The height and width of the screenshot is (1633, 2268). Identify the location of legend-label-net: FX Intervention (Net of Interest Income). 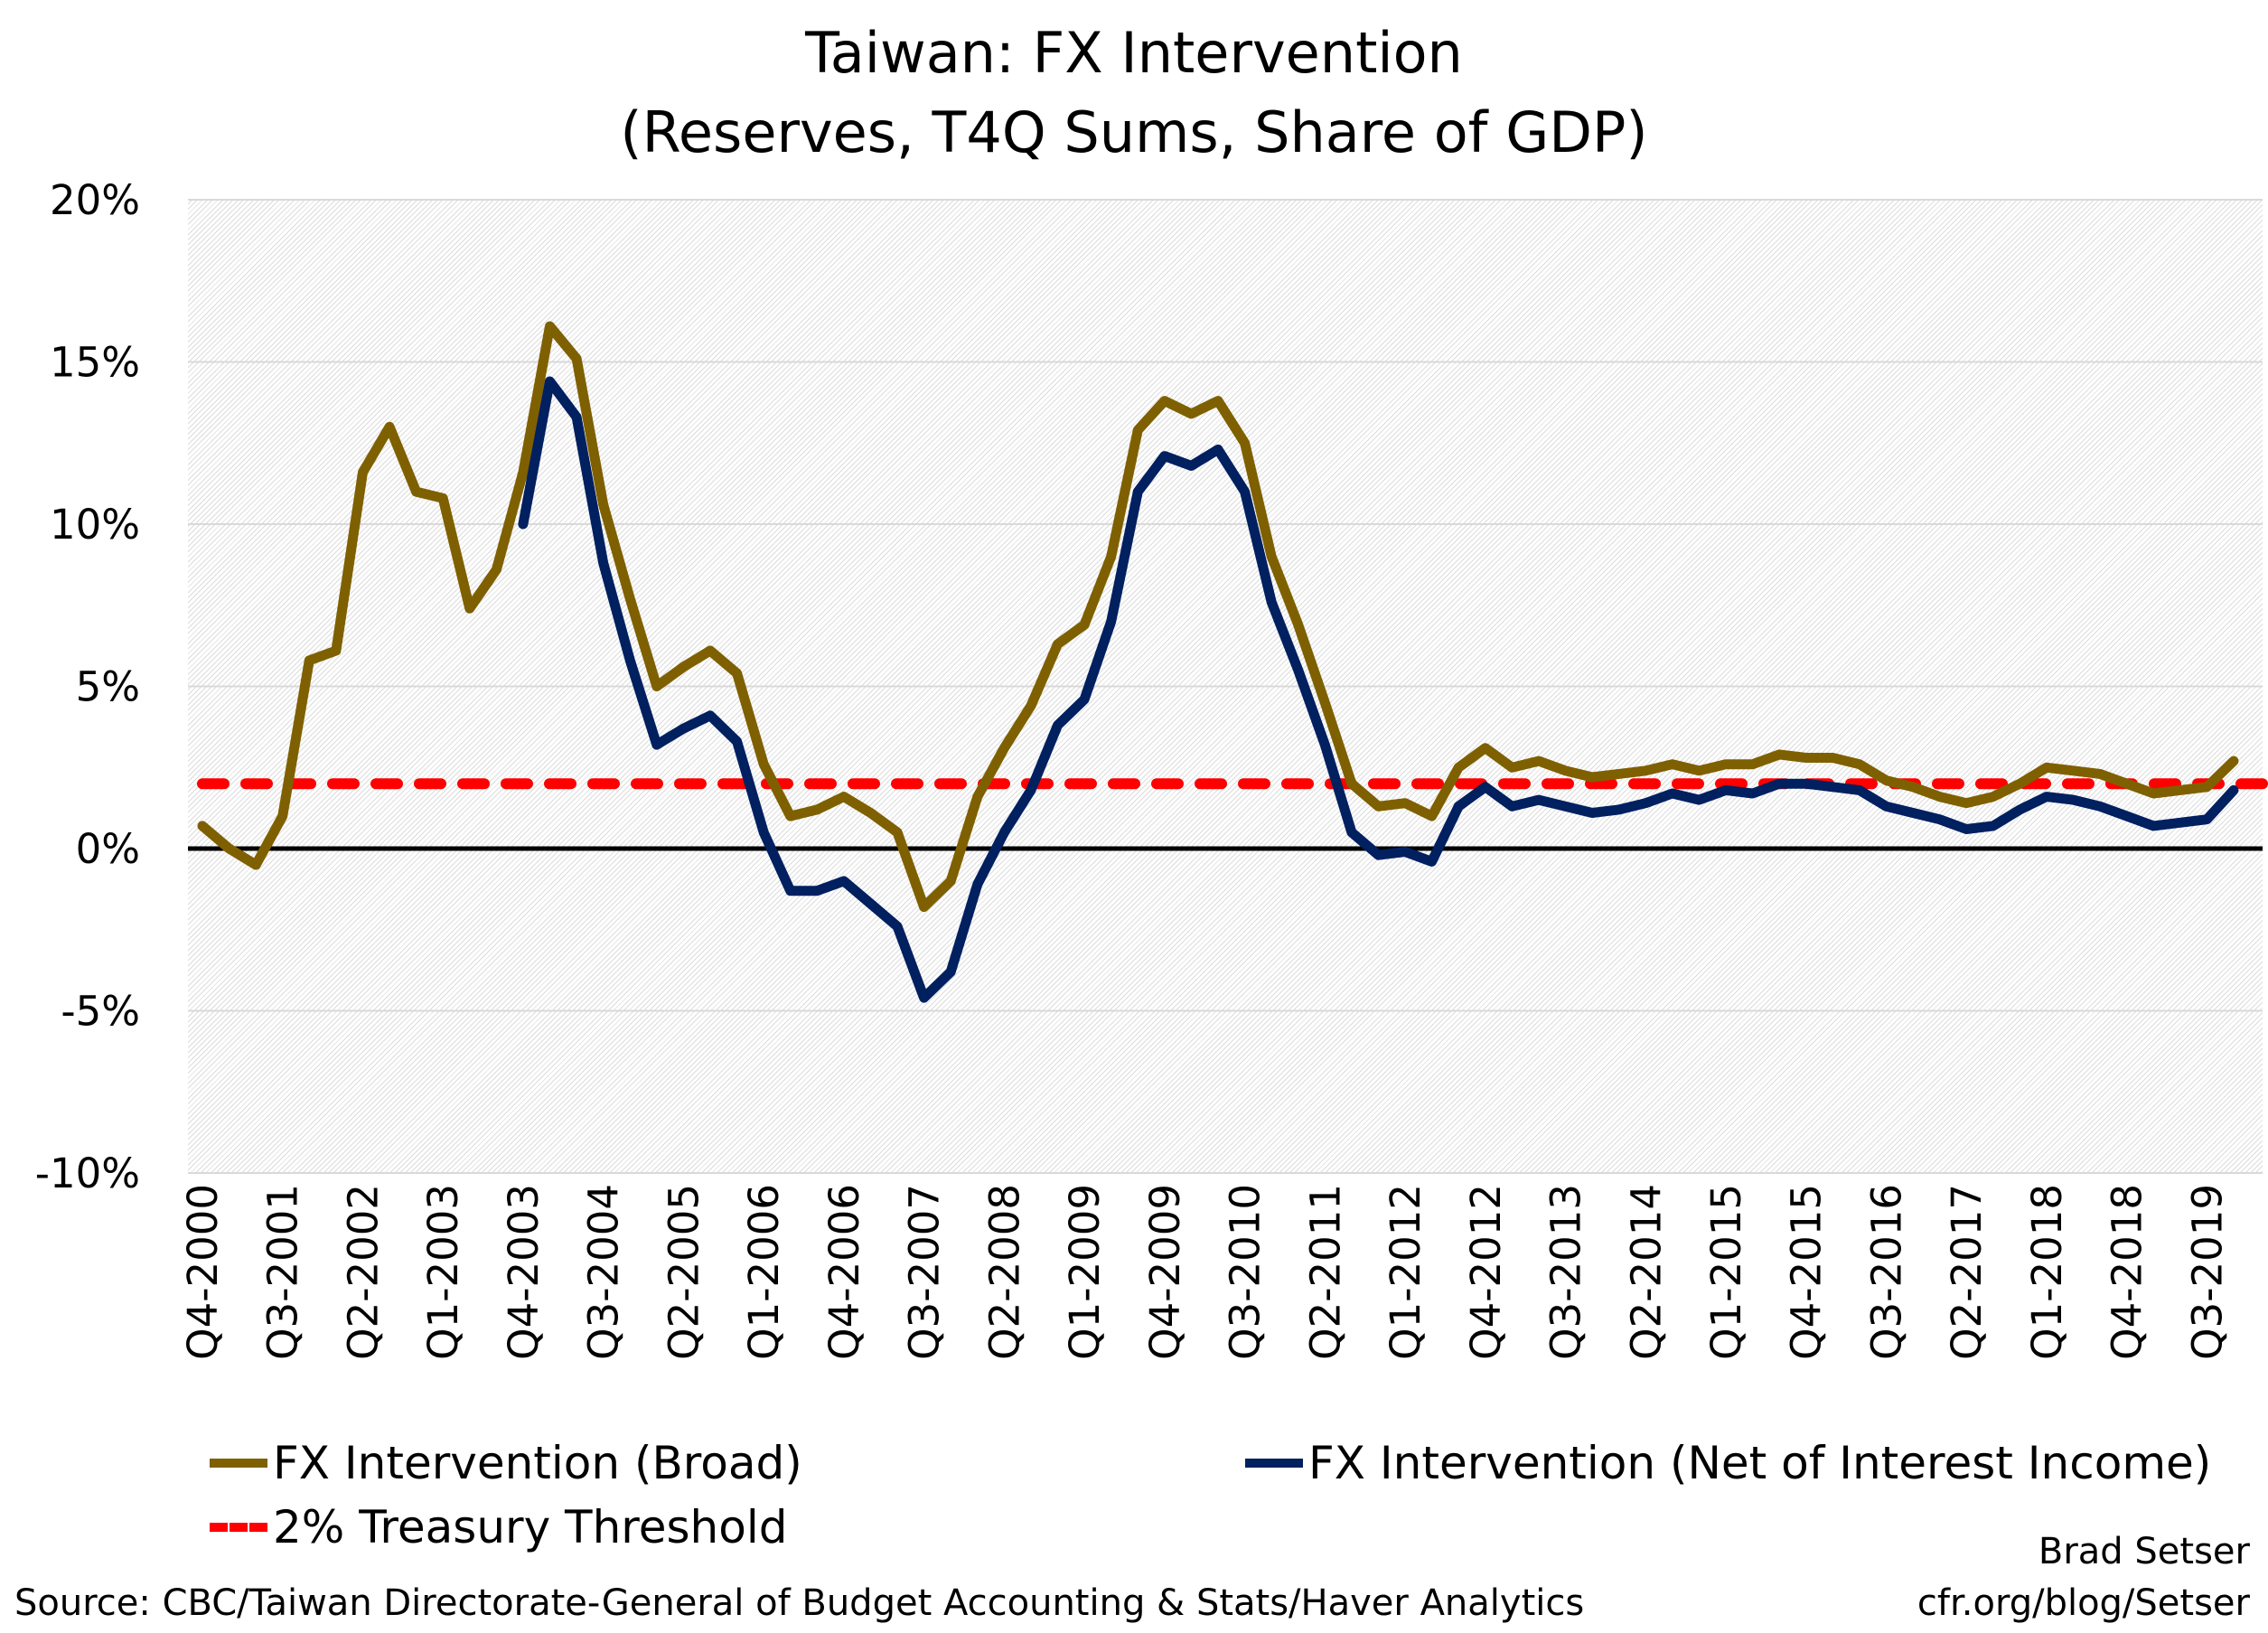
(1760, 1463).